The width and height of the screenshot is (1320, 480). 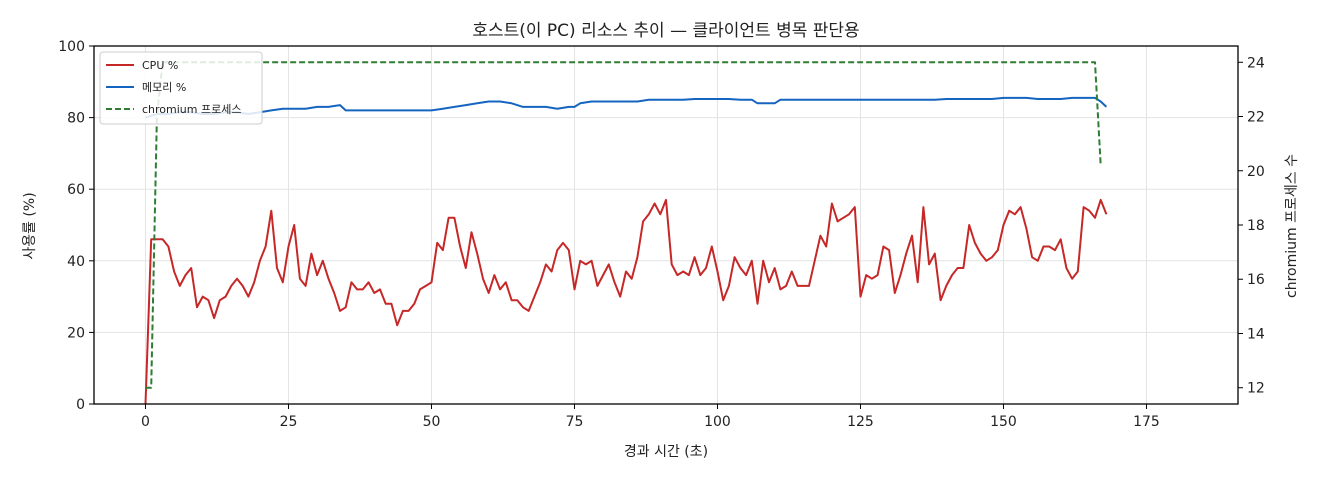 What do you see at coordinates (191, 109) in the screenshot?
I see `legend-label: chromium 프로세스` at bounding box center [191, 109].